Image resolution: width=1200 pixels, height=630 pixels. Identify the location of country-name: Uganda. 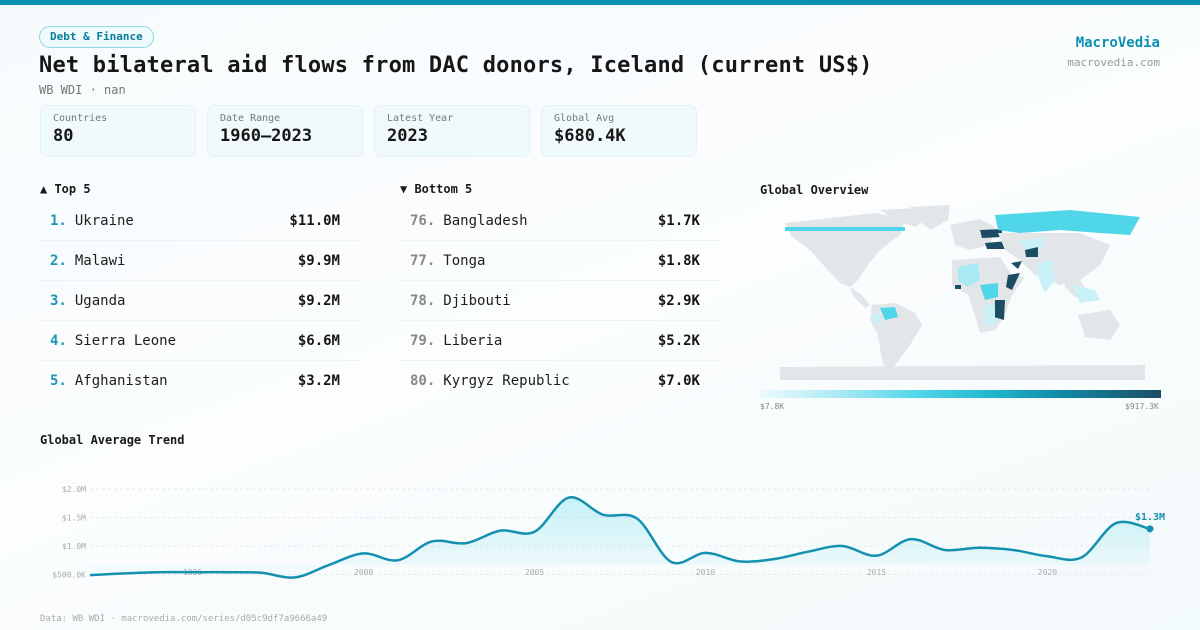
(100, 300).